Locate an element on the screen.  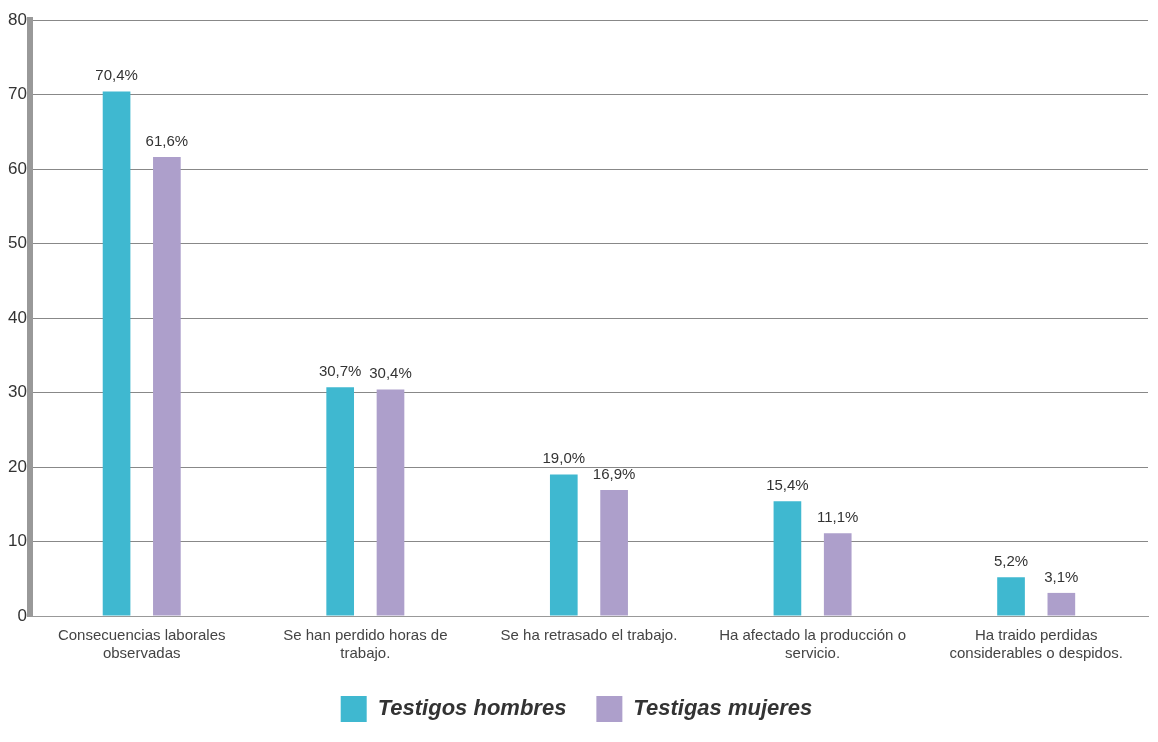
x-tick-label: Consecuencias laborales observadas is located at coordinates (141, 644).